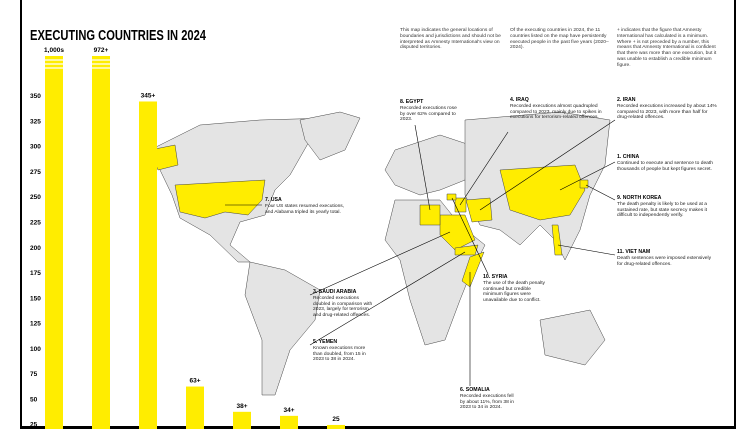 Image resolution: width=744 pixels, height=429 pixels. Describe the element at coordinates (519, 100) in the screenshot. I see `annotation-title: 4. IRAQ` at that location.